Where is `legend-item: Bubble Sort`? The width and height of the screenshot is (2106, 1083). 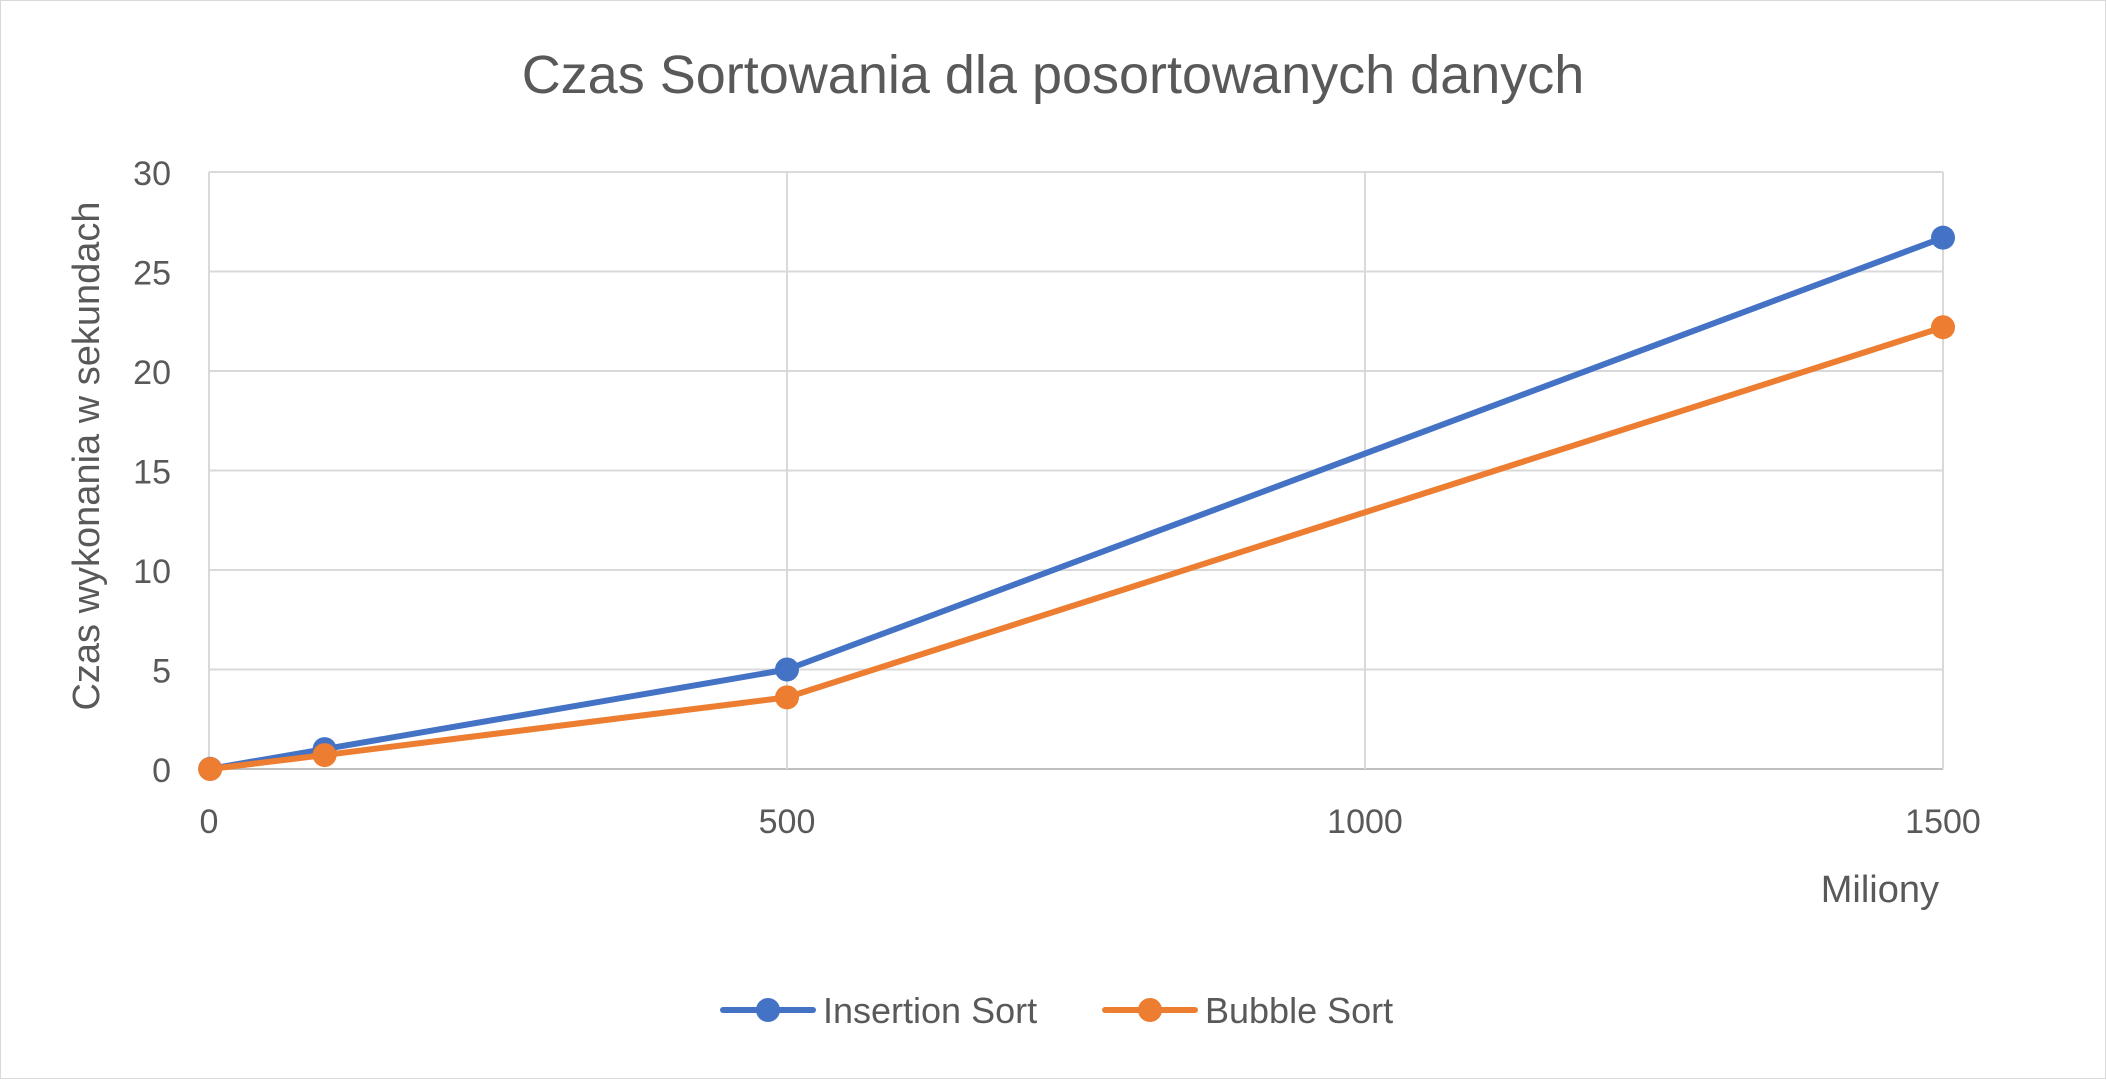
legend-item: Bubble Sort is located at coordinates (1247, 1010).